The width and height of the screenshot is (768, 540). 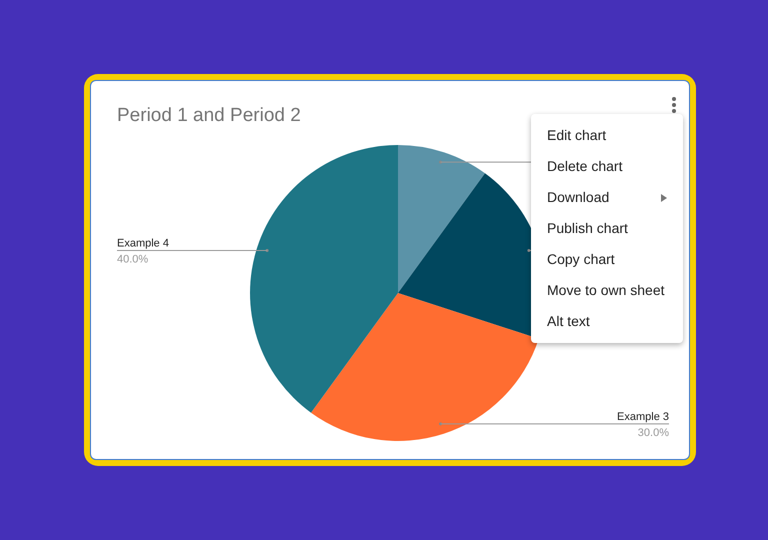 I want to click on text: Publish chart, so click(x=587, y=228).